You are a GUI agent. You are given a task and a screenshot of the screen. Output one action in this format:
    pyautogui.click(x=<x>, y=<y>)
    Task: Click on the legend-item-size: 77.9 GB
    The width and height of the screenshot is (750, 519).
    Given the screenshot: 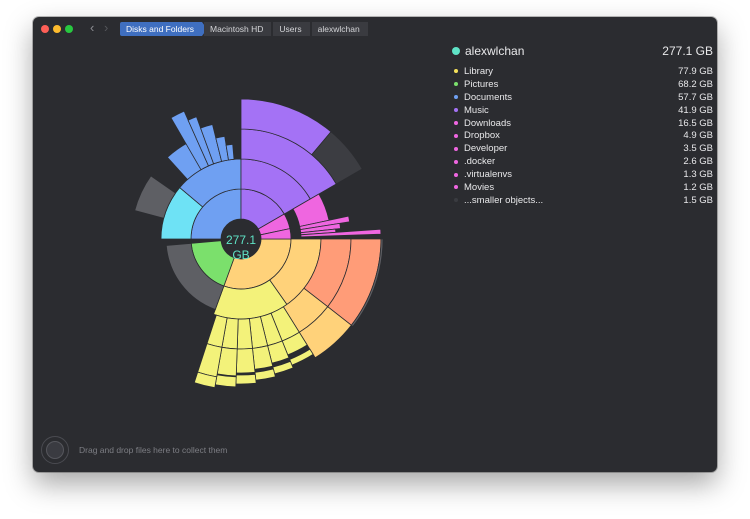 What is the action you would take?
    pyautogui.click(x=695, y=71)
    